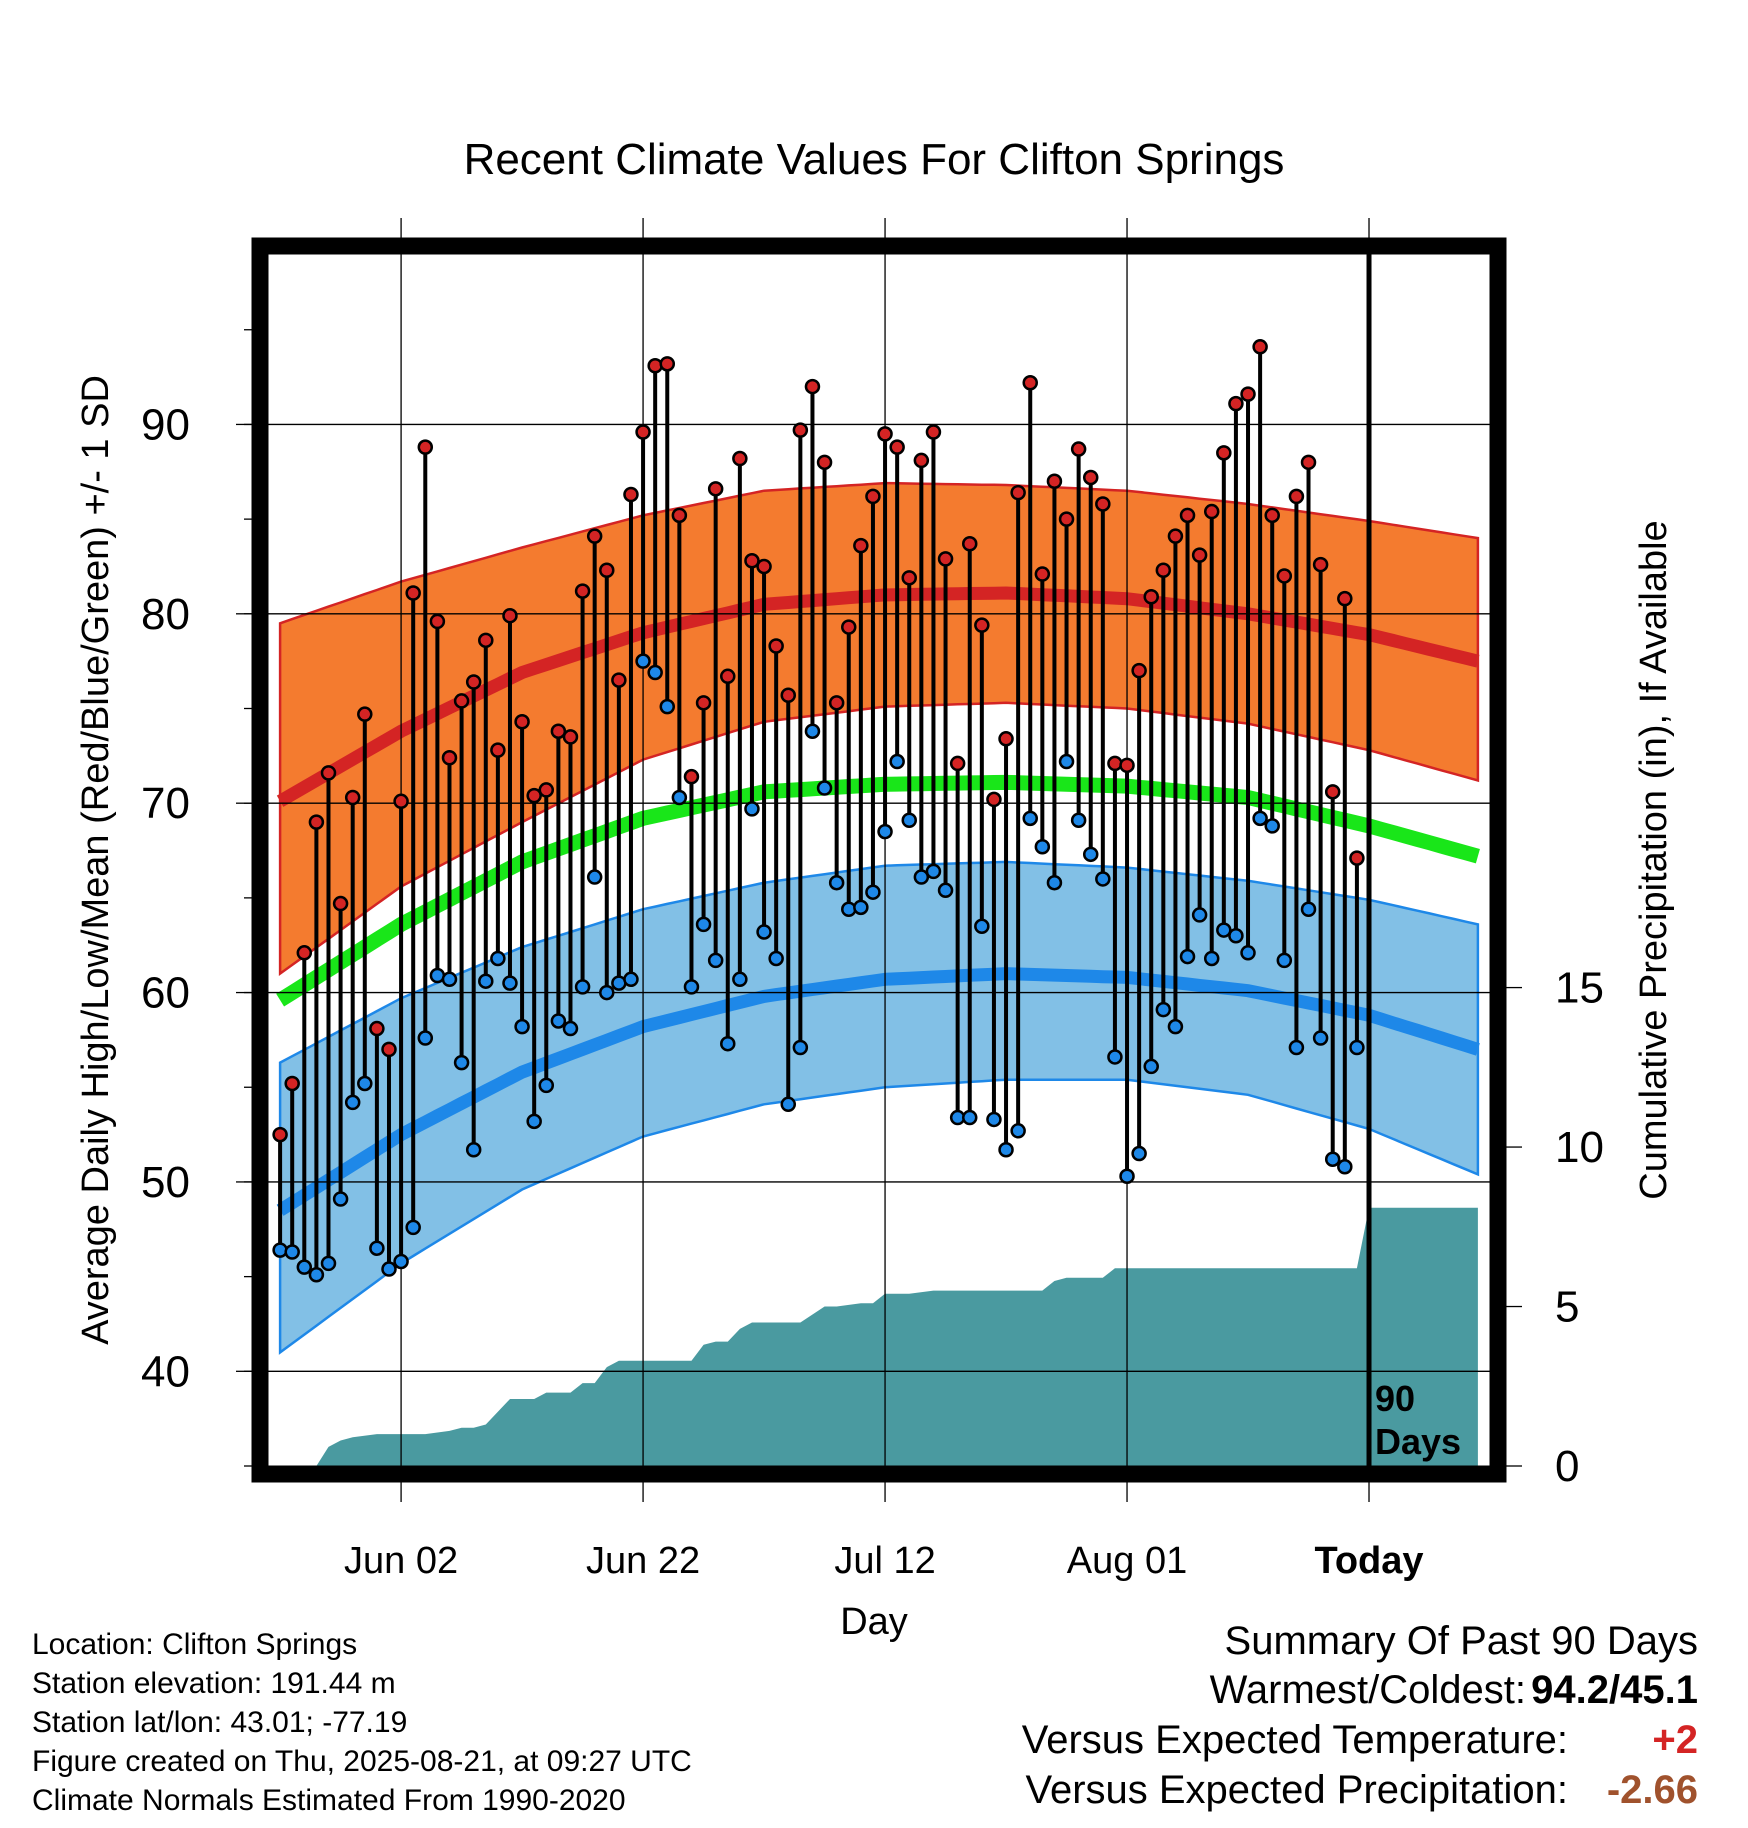  Describe the element at coordinates (329, 1800) in the screenshot. I see `normals-note-text: Climate Normals Estimated From 1990-2020` at that location.